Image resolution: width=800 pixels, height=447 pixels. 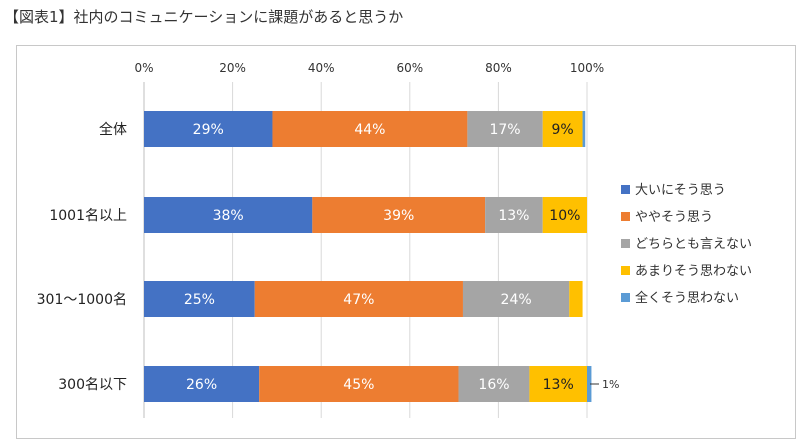 I want to click on data-label: 9%, so click(x=563, y=130).